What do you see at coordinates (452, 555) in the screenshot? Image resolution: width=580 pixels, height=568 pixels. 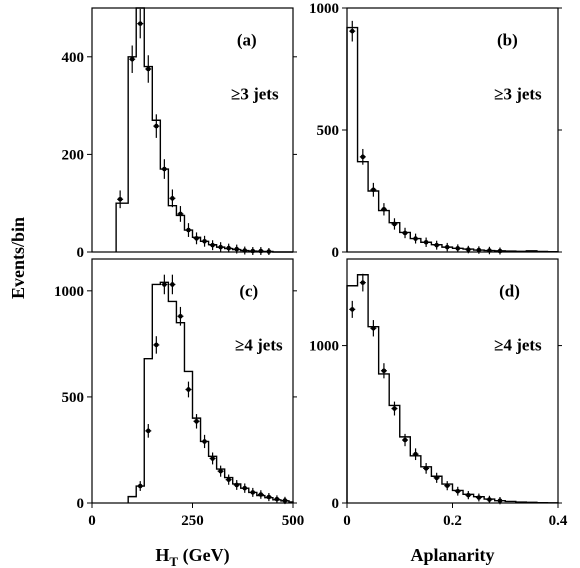 I see `x-axis-label: Aplanarity` at bounding box center [452, 555].